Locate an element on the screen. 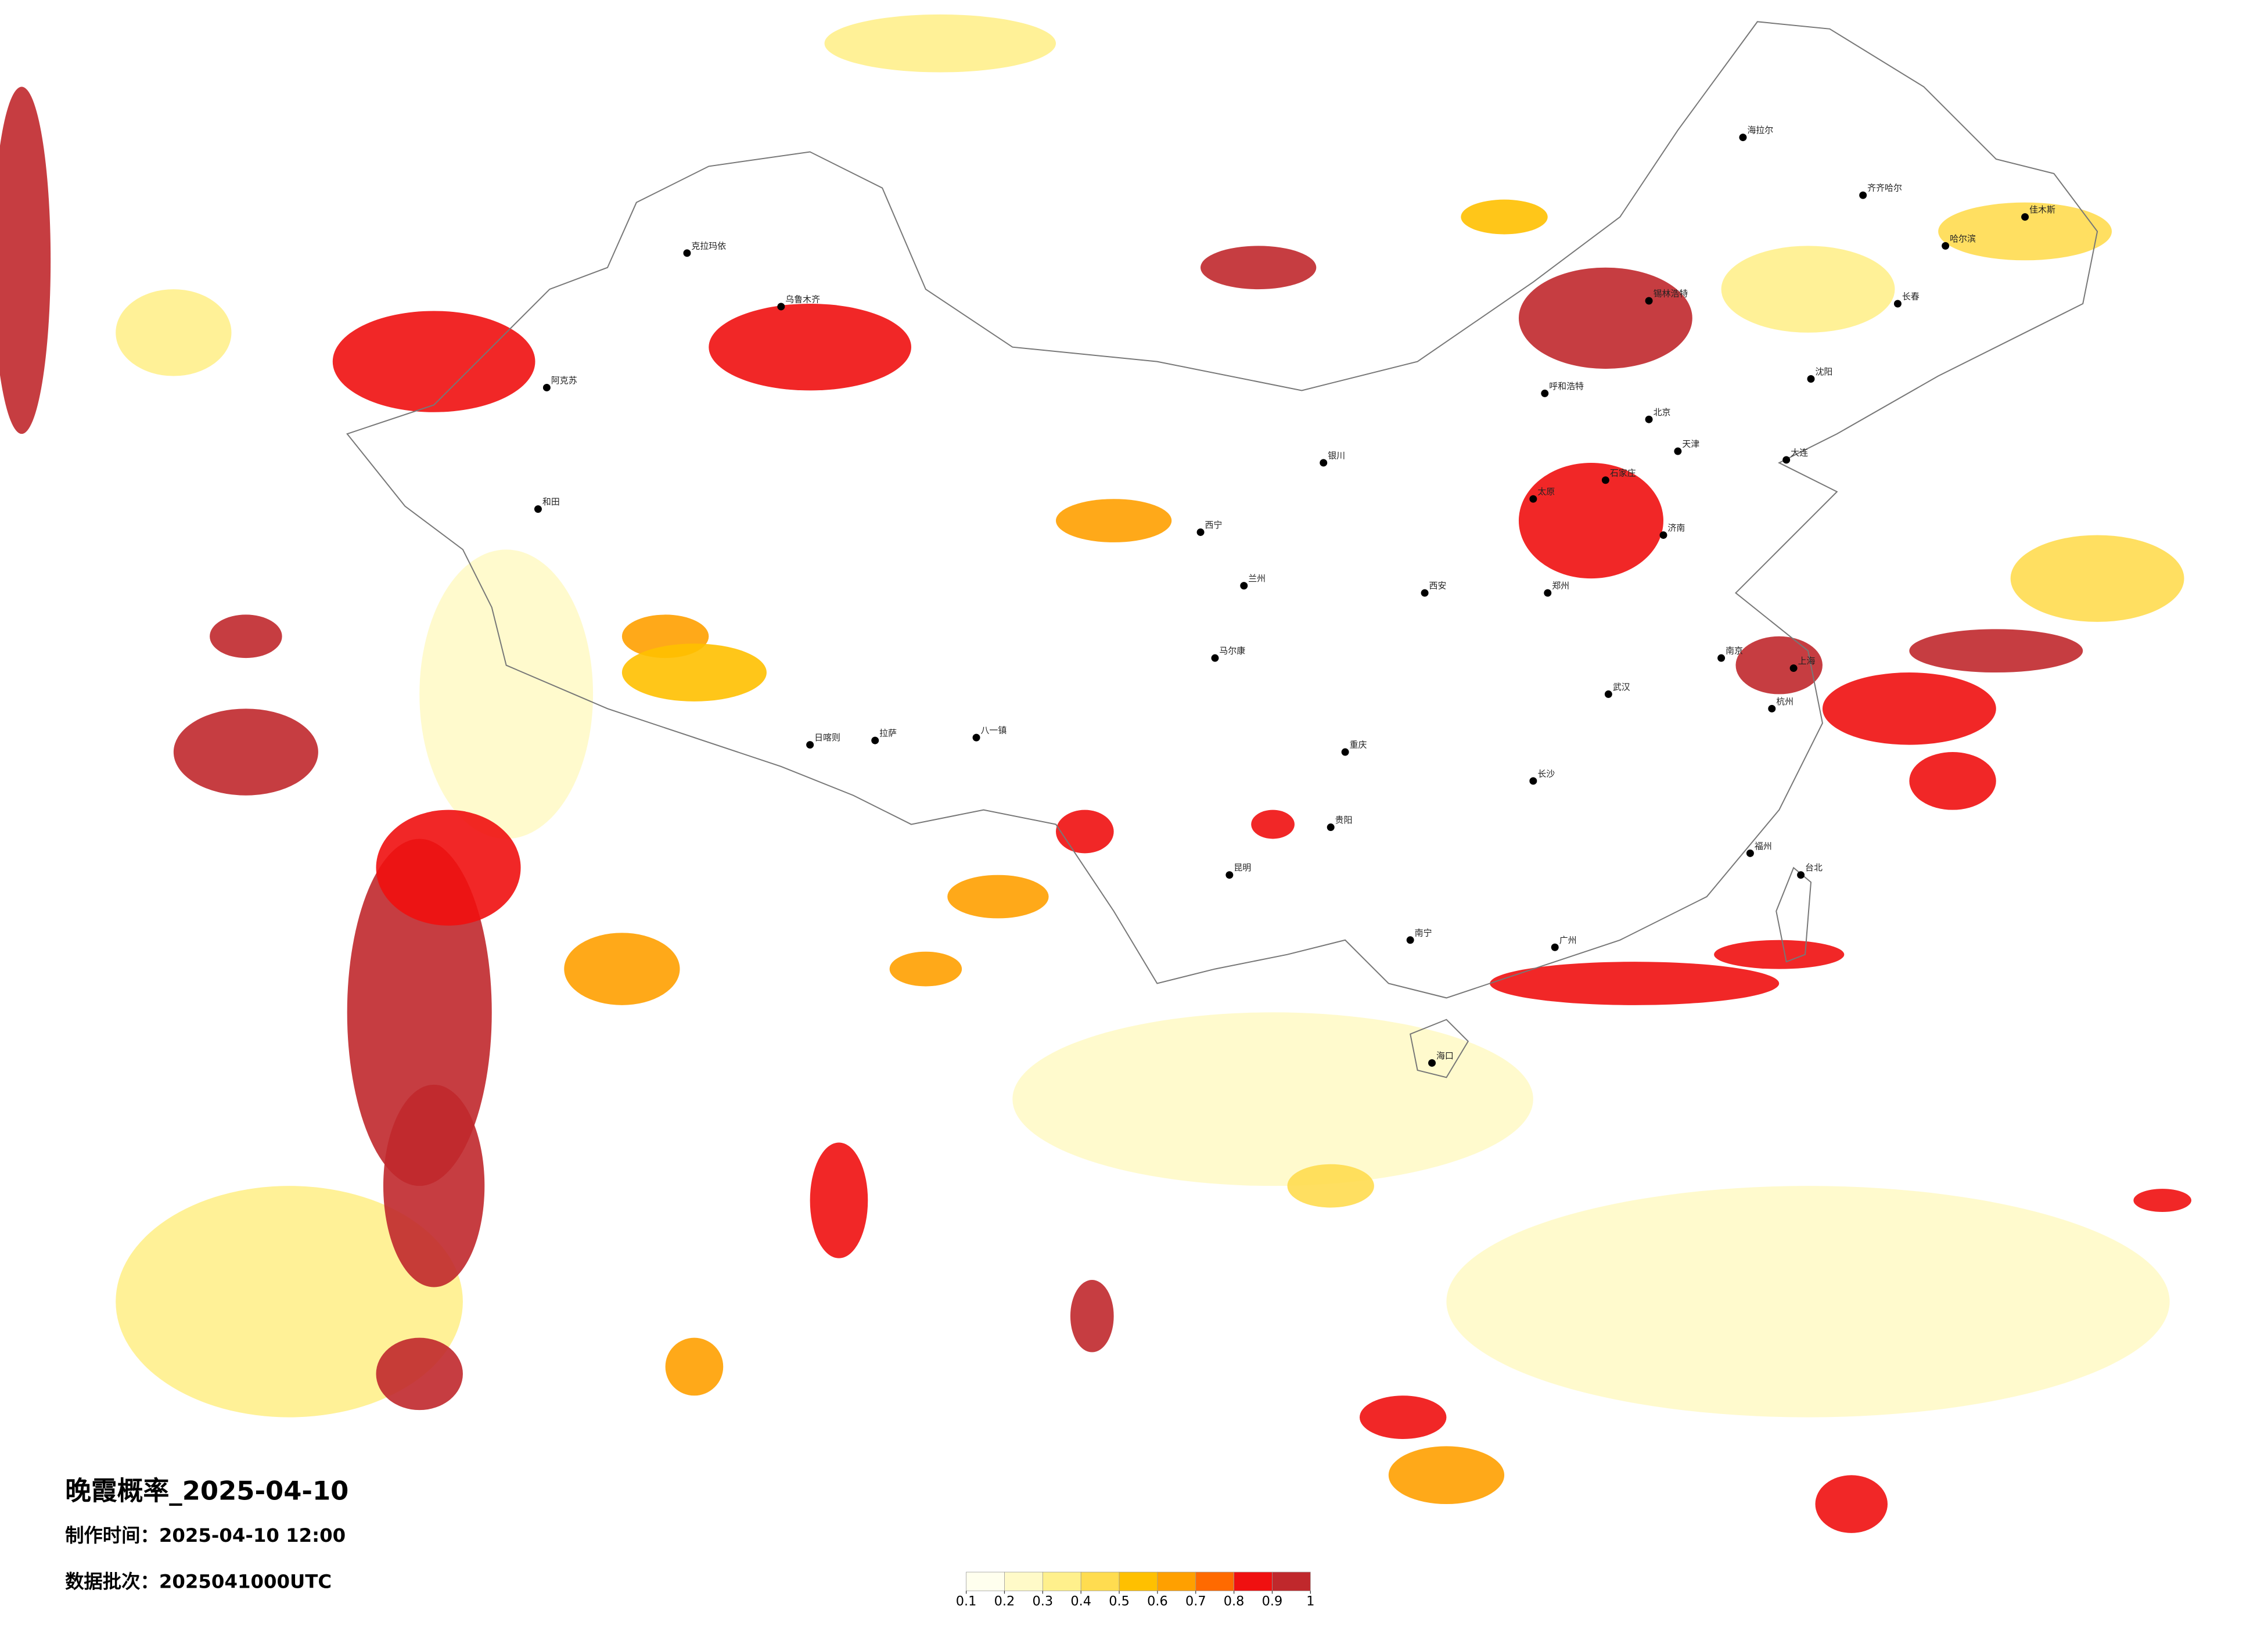 This screenshot has width=2268, height=1626. city-label: 广州 is located at coordinates (1568, 940).